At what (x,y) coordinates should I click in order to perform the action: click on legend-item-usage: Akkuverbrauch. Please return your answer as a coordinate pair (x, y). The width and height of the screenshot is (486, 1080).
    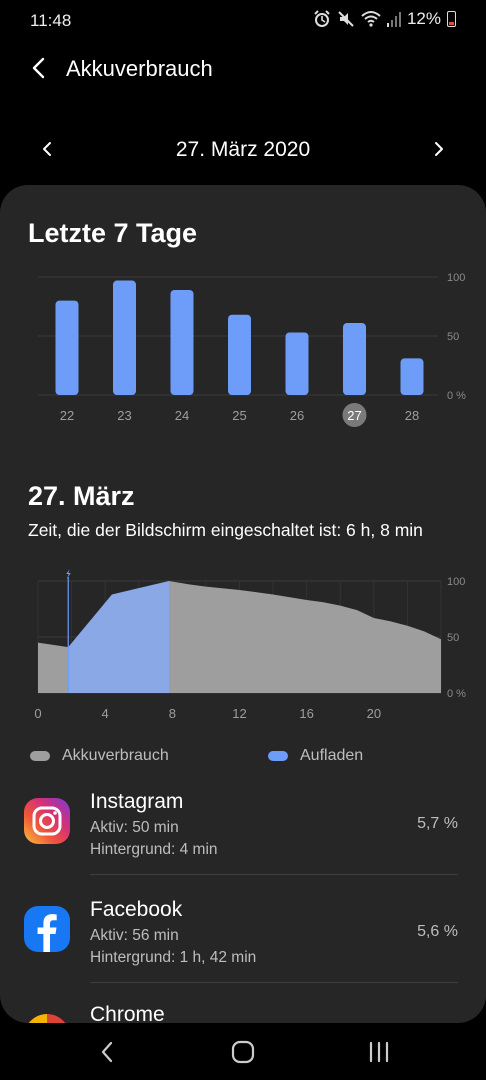
    Looking at the image, I should click on (99, 756).